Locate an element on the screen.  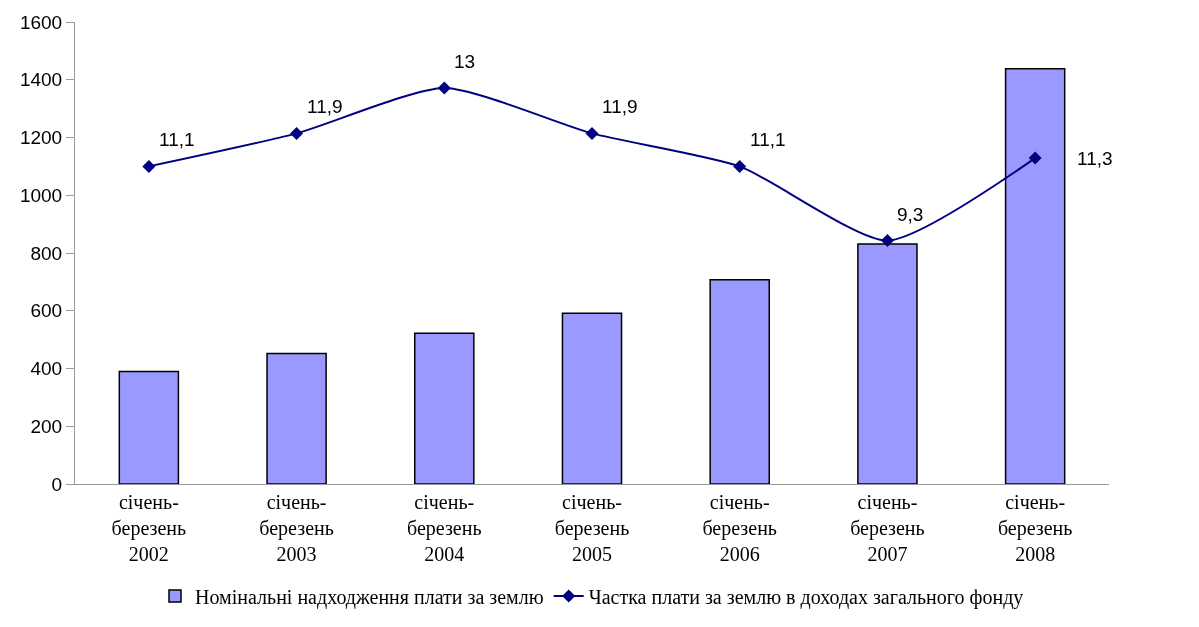
x-tick-label: січень- березень 2005 is located at coordinates (592, 528).